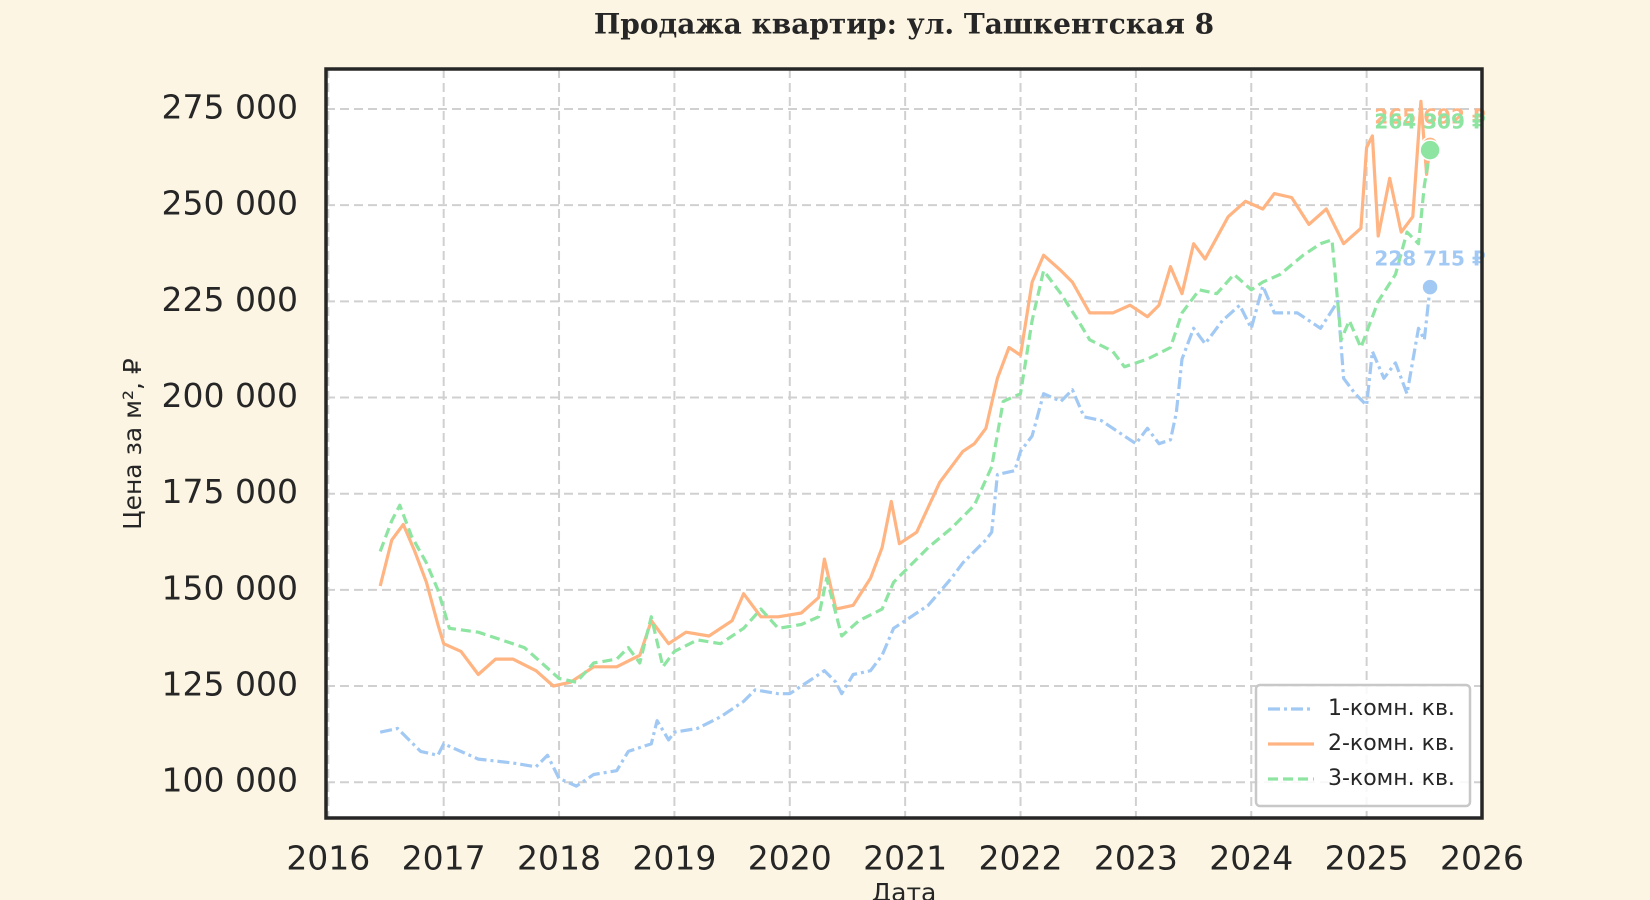  What do you see at coordinates (132, 444) in the screenshot?
I see `y-axis-label: Цена за м², ₽` at bounding box center [132, 444].